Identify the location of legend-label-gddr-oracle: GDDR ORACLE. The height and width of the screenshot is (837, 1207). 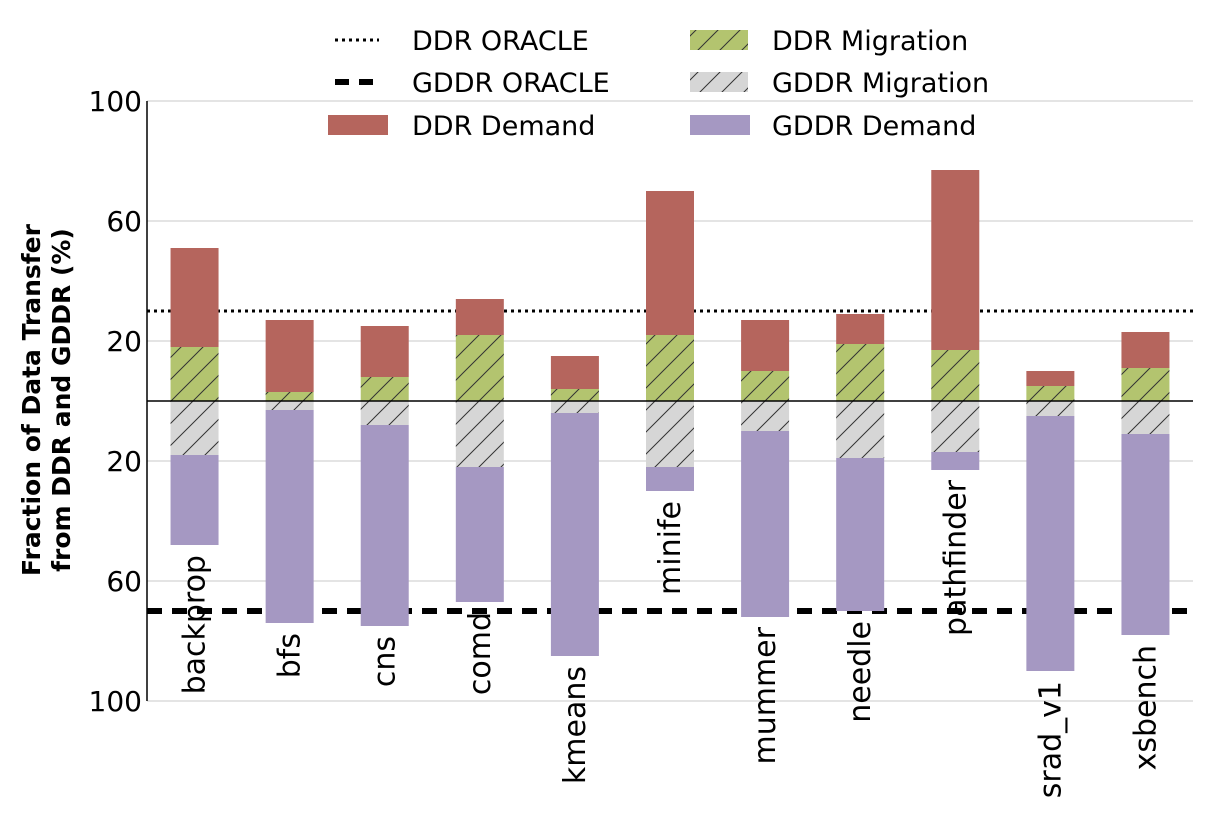
(511, 83).